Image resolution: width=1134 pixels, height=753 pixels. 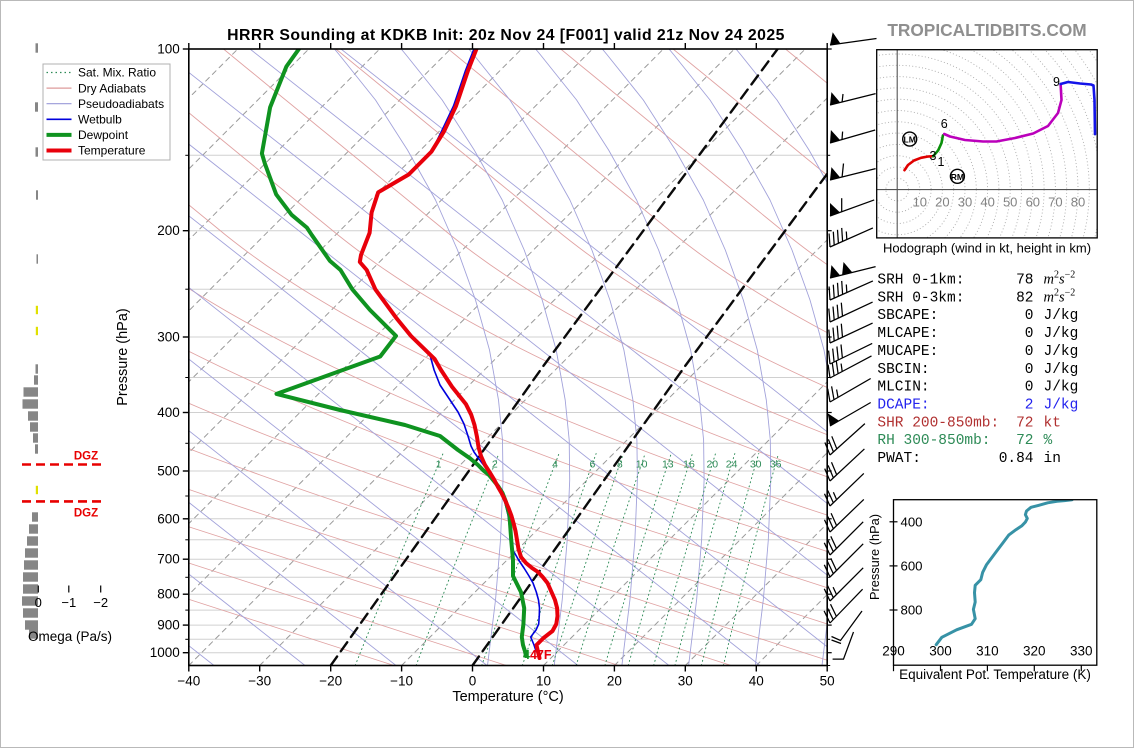 What do you see at coordinates (903, 406) in the screenshot?
I see `svg-text: DCAPE:` at bounding box center [903, 406].